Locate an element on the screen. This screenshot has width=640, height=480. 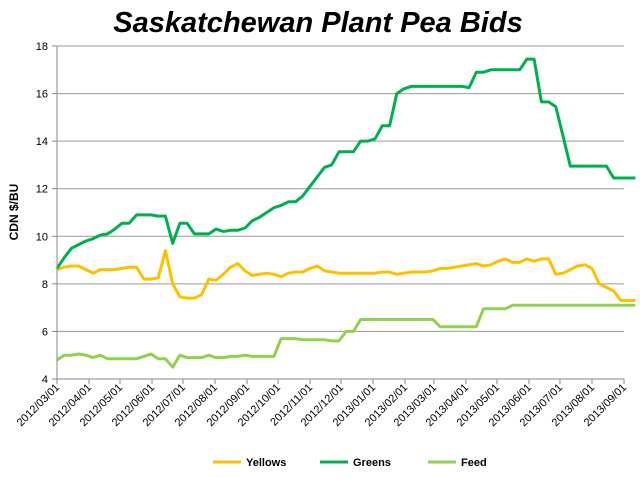
y-tick-label: 6 is located at coordinates (45, 332).